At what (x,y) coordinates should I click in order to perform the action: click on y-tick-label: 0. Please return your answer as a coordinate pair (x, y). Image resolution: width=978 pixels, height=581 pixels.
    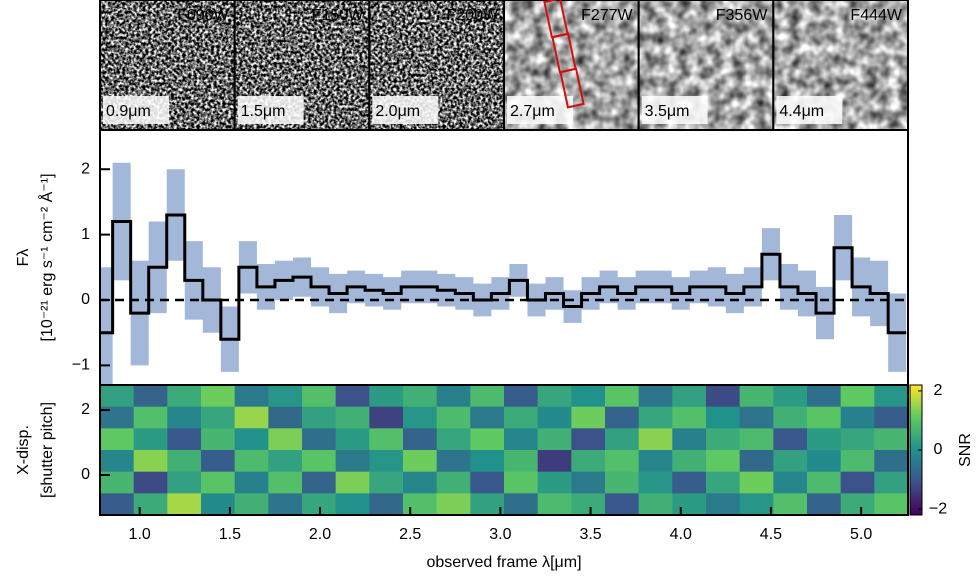
    Looking at the image, I should click on (85, 474).